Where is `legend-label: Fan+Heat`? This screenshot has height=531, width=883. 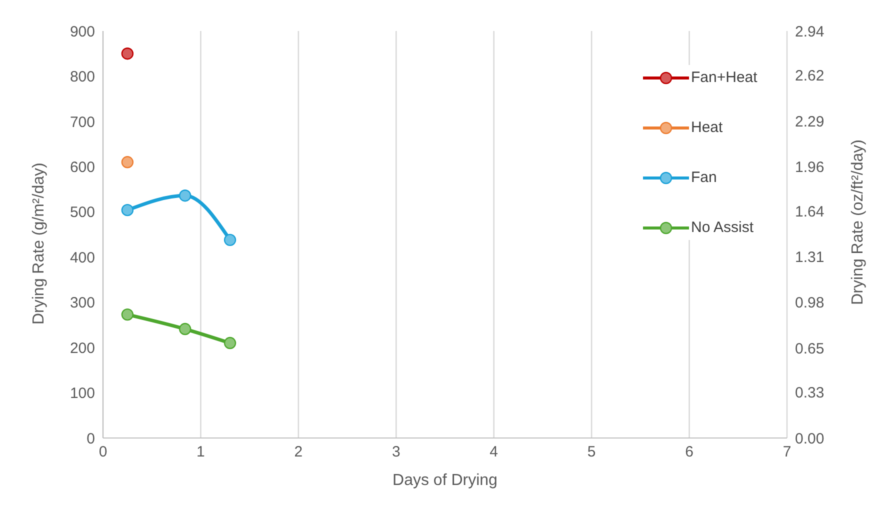 legend-label: Fan+Heat is located at coordinates (724, 77).